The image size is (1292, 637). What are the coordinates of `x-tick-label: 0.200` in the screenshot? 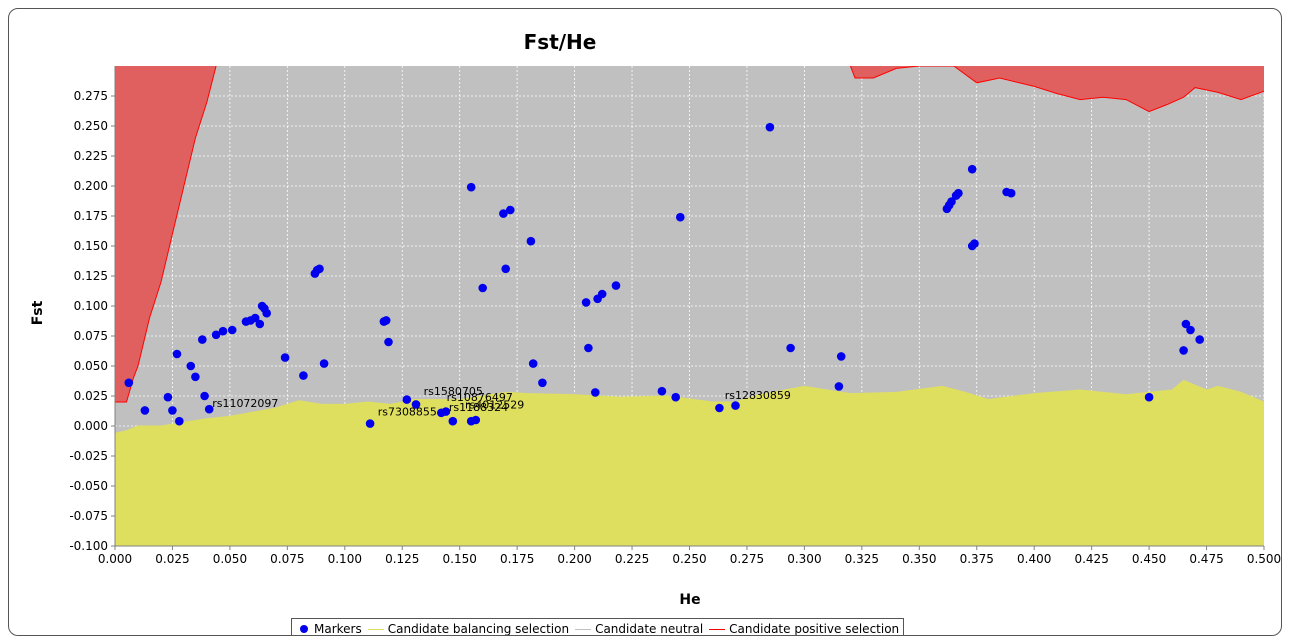 It's located at (574, 559).